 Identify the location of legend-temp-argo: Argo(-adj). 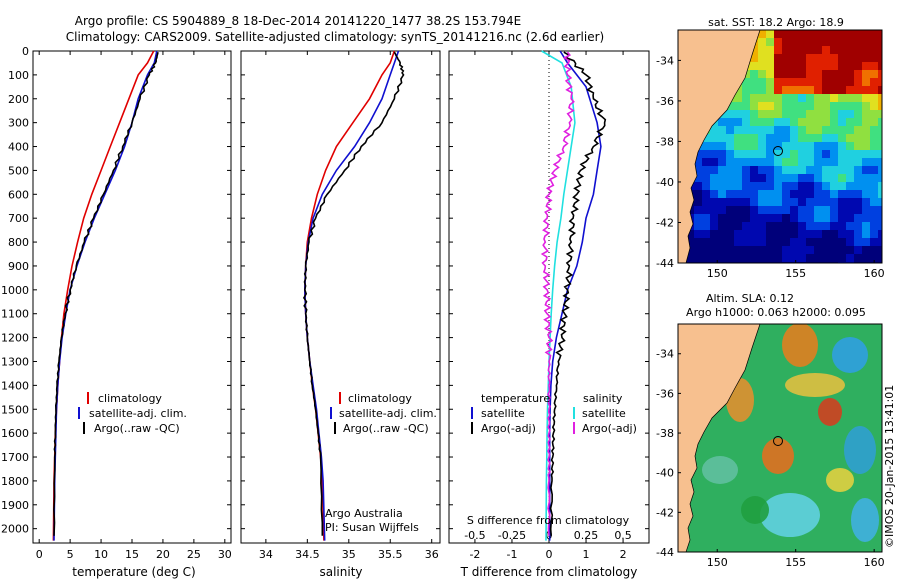
(508, 428).